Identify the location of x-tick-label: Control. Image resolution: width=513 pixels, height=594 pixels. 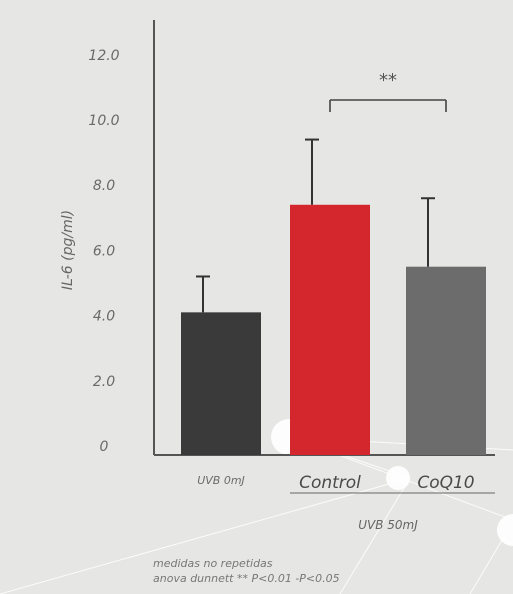
(330, 483).